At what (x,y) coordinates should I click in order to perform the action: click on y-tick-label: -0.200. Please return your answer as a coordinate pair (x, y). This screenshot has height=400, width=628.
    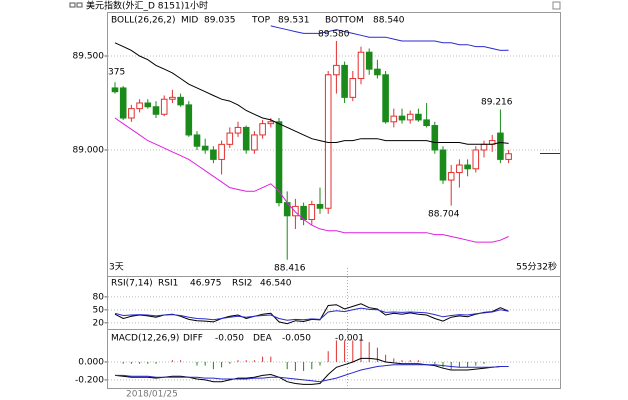
    Looking at the image, I should click on (89, 380).